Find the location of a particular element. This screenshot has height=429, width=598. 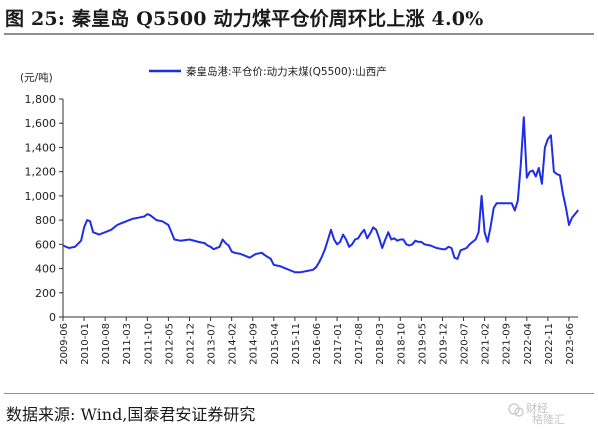

x-tick-label: 2010-01 is located at coordinates (85, 344).